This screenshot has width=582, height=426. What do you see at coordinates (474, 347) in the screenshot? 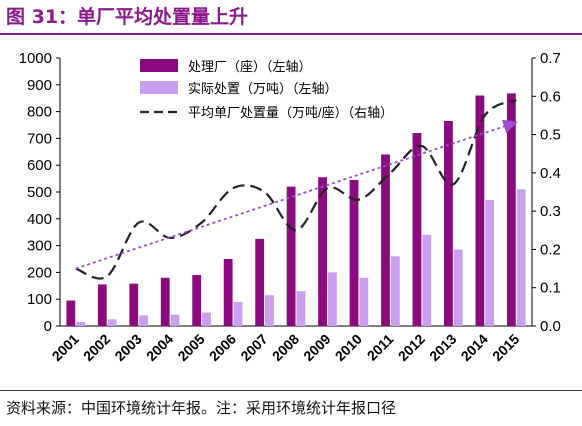
I see `x-tick-label: 2014` at bounding box center [474, 347].